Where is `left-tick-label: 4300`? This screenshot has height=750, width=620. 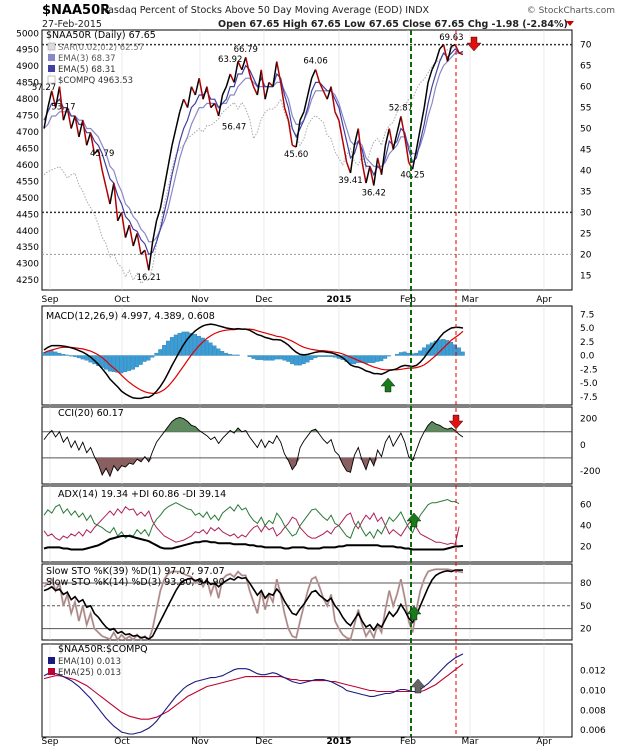 left-tick-label: 4300 is located at coordinates (27, 265).